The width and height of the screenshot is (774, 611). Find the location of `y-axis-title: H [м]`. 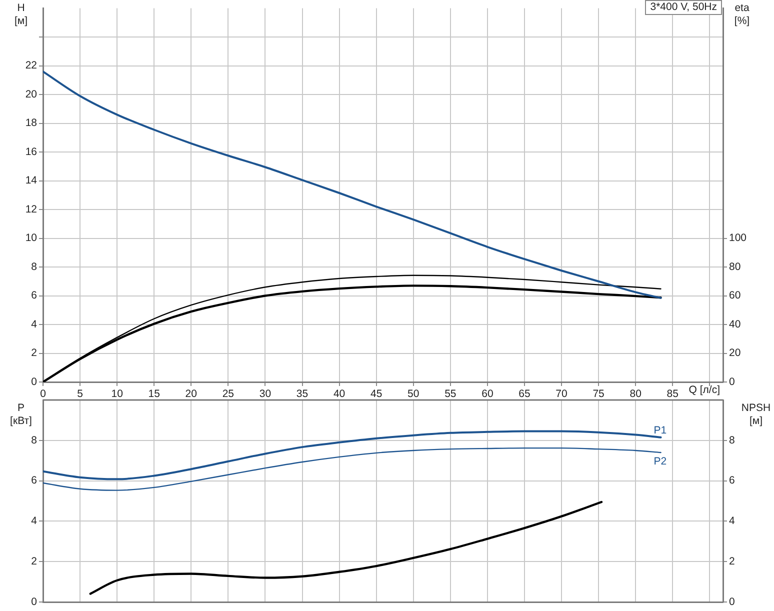

y-axis-title: H [м] is located at coordinates (21, 15).